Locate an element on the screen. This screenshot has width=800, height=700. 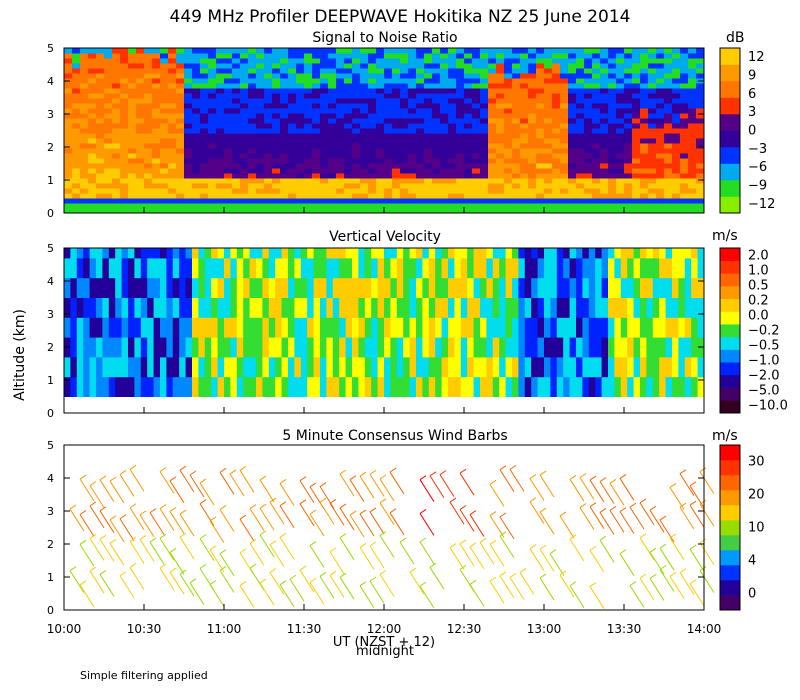
colorbar-tick-label: −6 is located at coordinates (757, 167).